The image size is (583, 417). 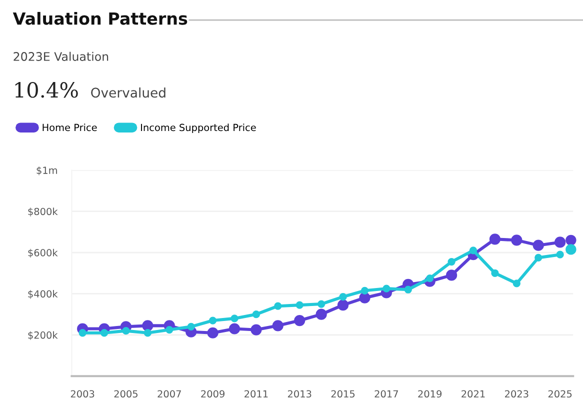 I want to click on legend-label: Income Supported Price, so click(x=198, y=129).